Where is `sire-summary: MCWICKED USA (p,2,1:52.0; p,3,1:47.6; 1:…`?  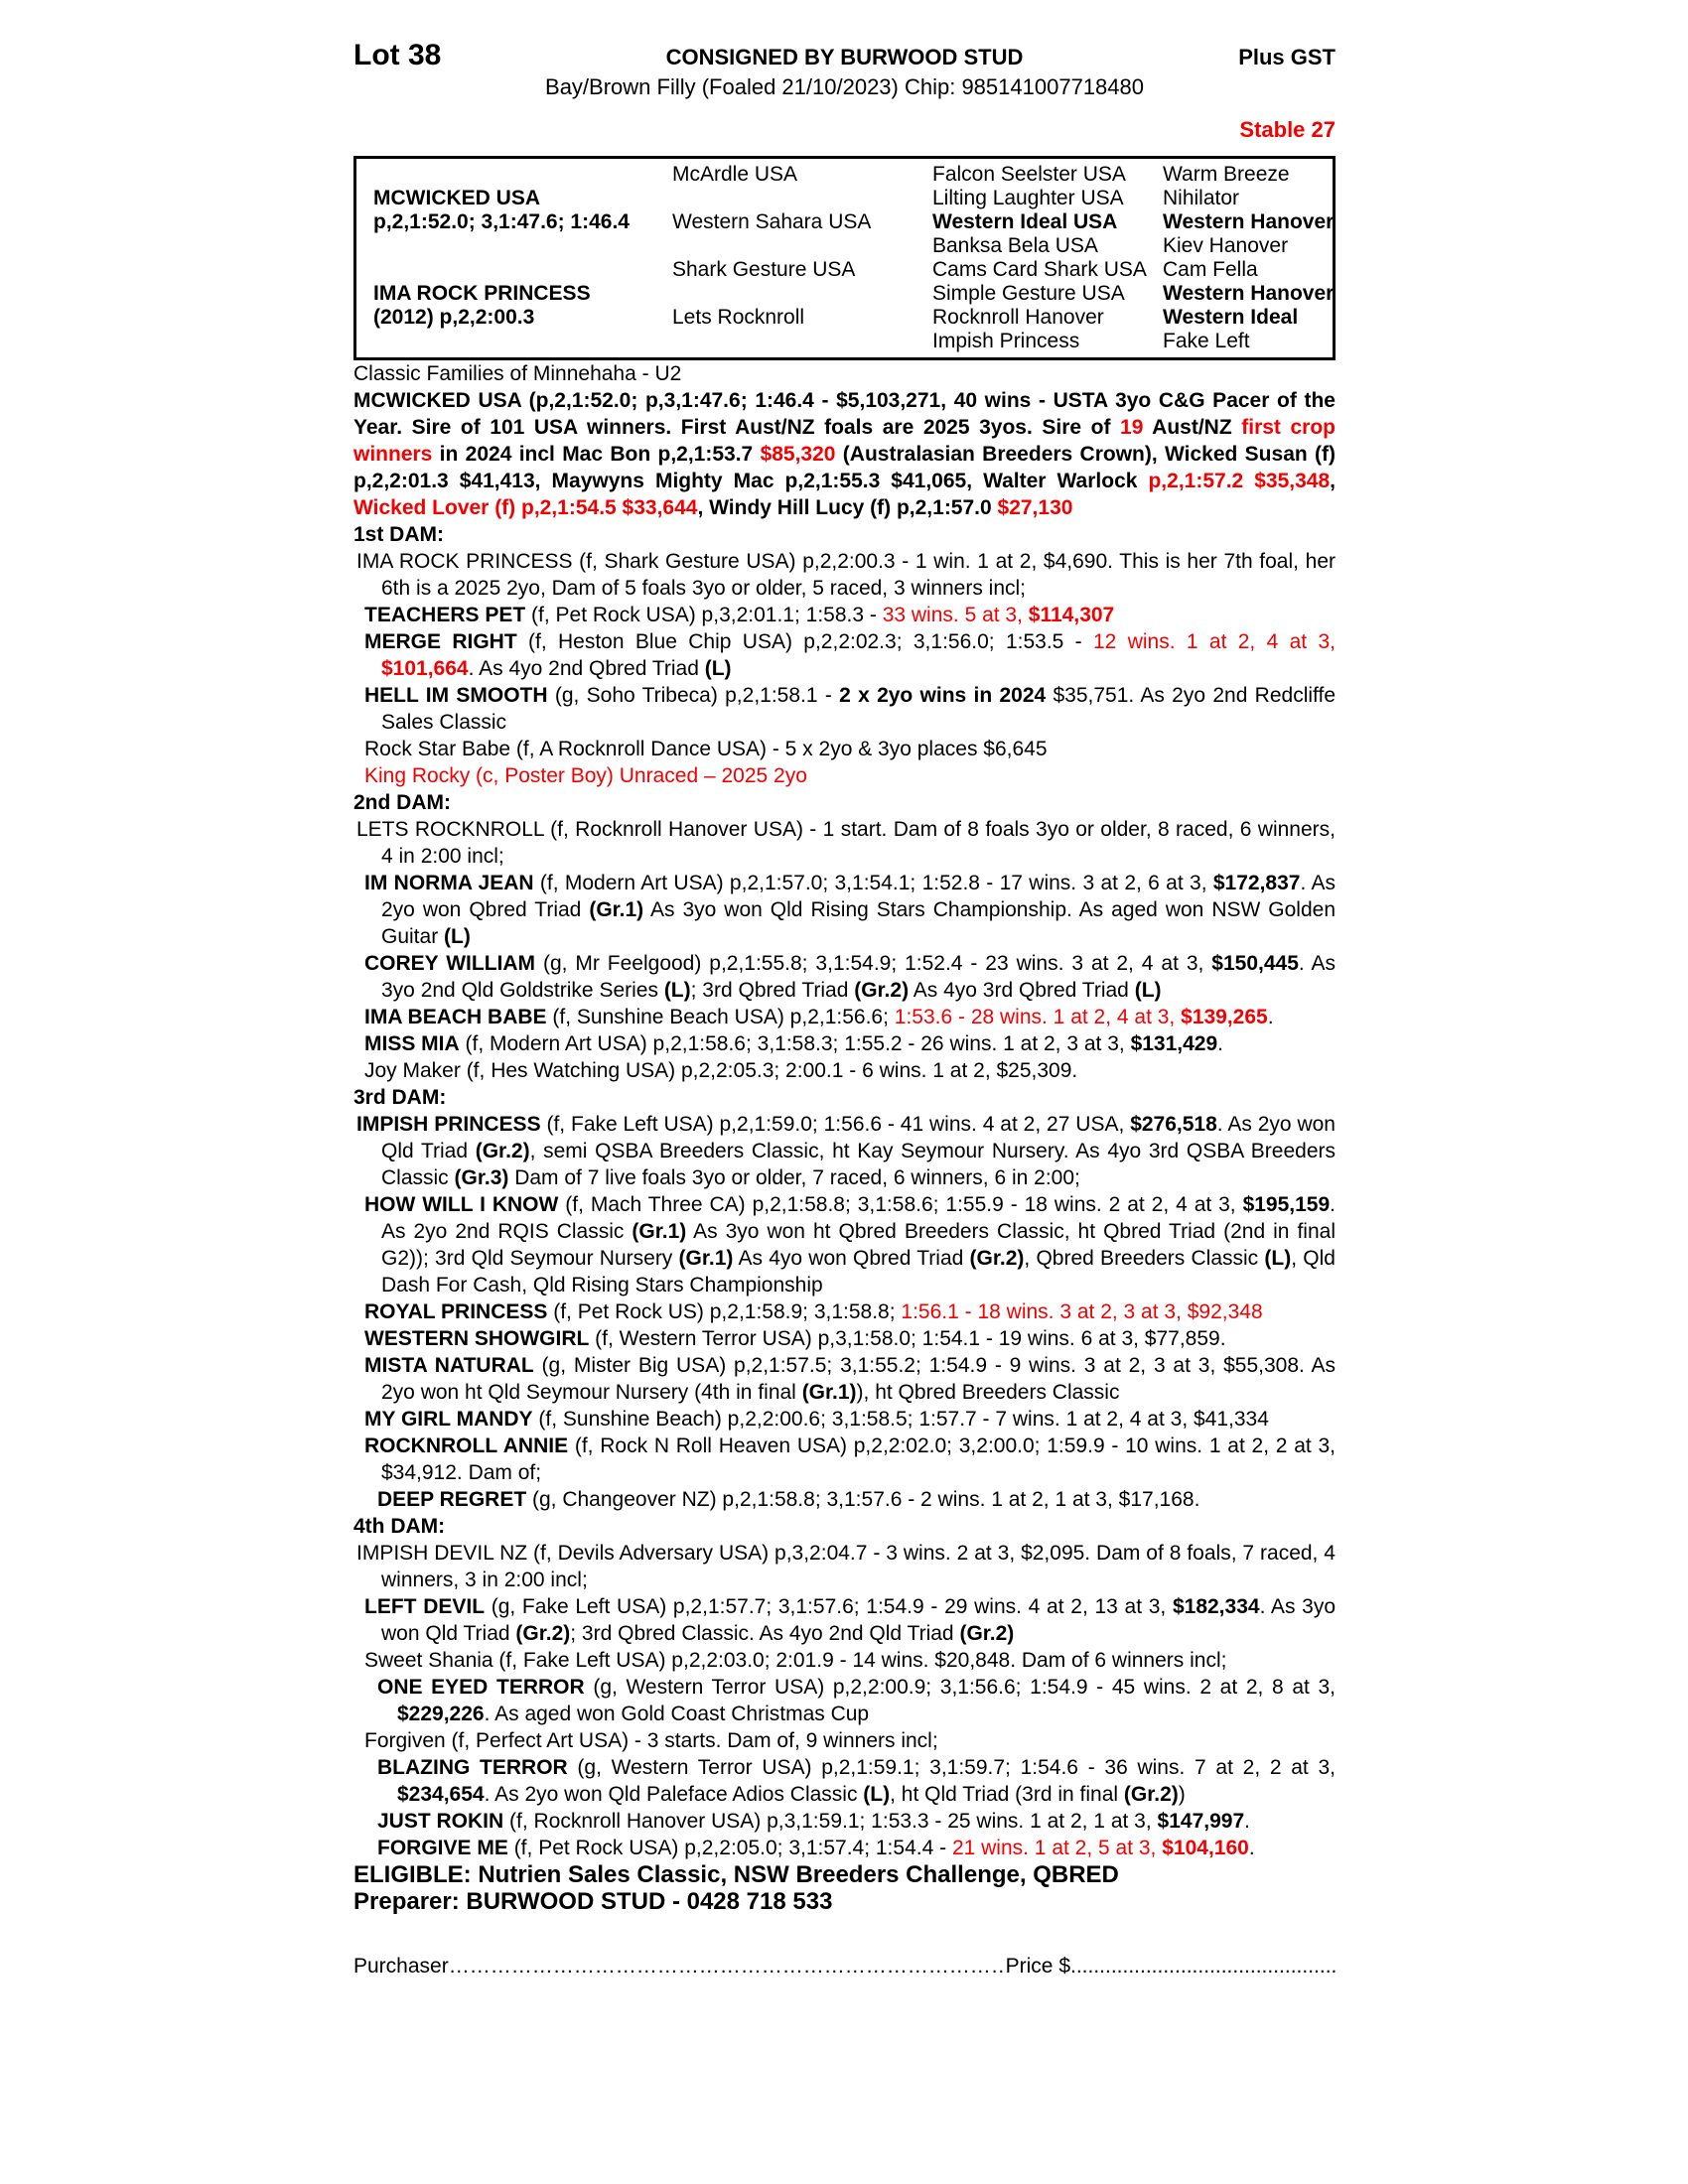 sire-summary: MCWICKED USA (p,2,1:52.0; p,3,1:47.6; 1:… is located at coordinates (844, 454).